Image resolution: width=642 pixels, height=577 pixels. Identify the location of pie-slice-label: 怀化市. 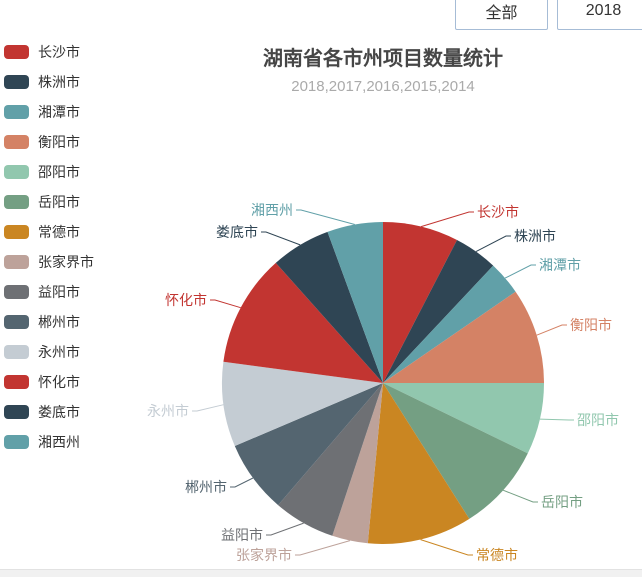
(186, 300).